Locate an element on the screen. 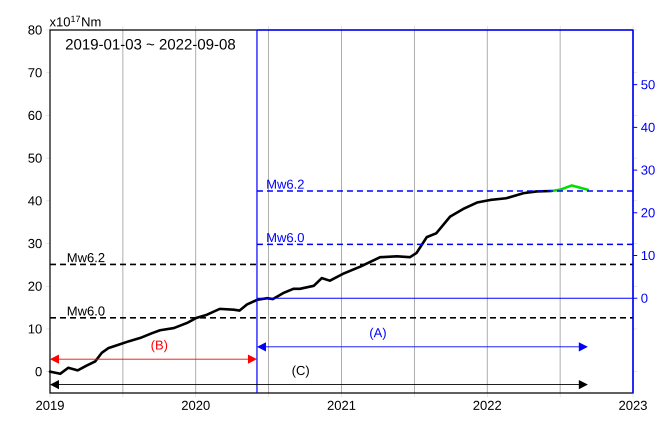  y2-tick-label: 30 is located at coordinates (648, 170).